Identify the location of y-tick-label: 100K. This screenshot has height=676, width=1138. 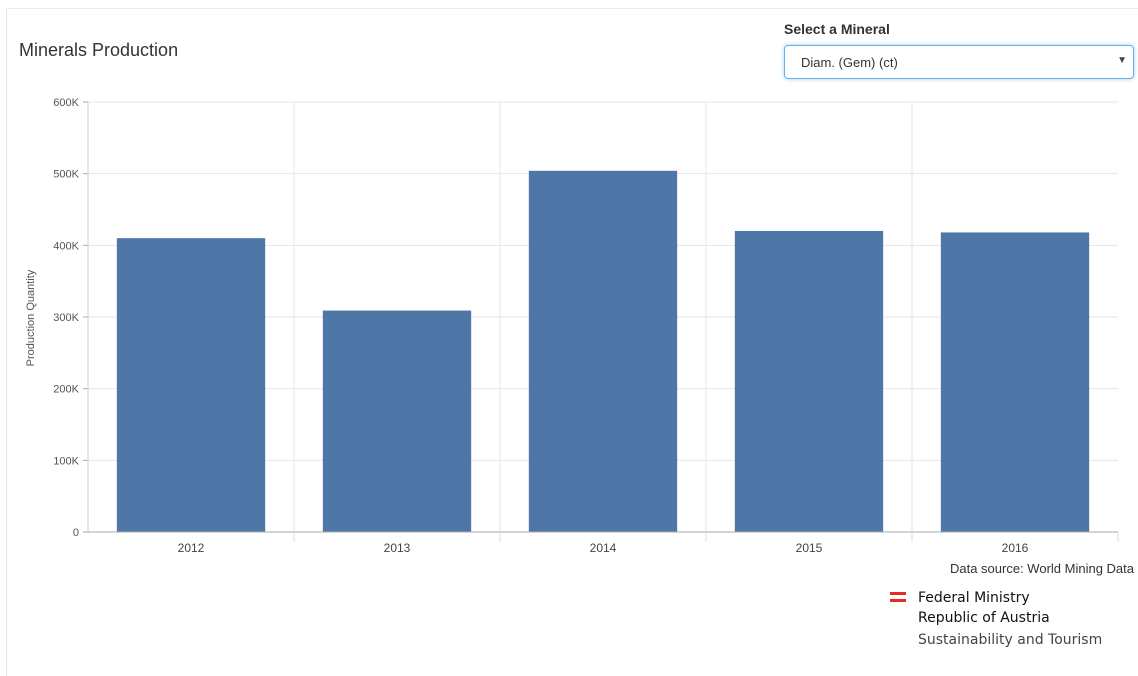
(66, 461).